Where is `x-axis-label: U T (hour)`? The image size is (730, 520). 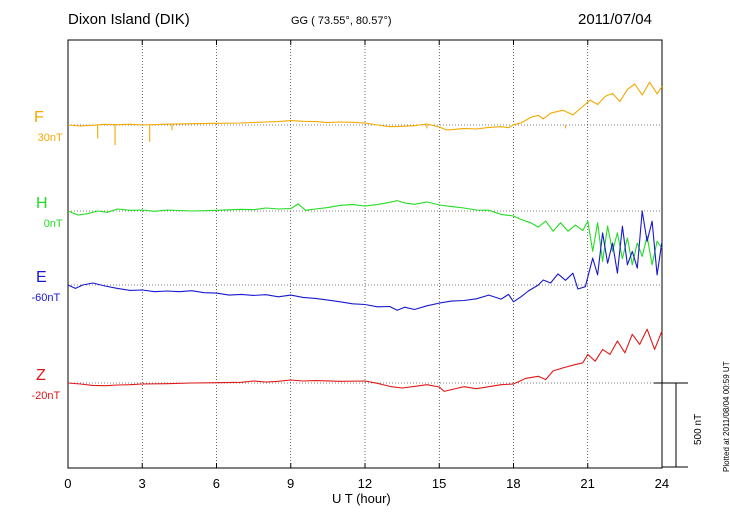
x-axis-label: U T (hour) is located at coordinates (361, 498).